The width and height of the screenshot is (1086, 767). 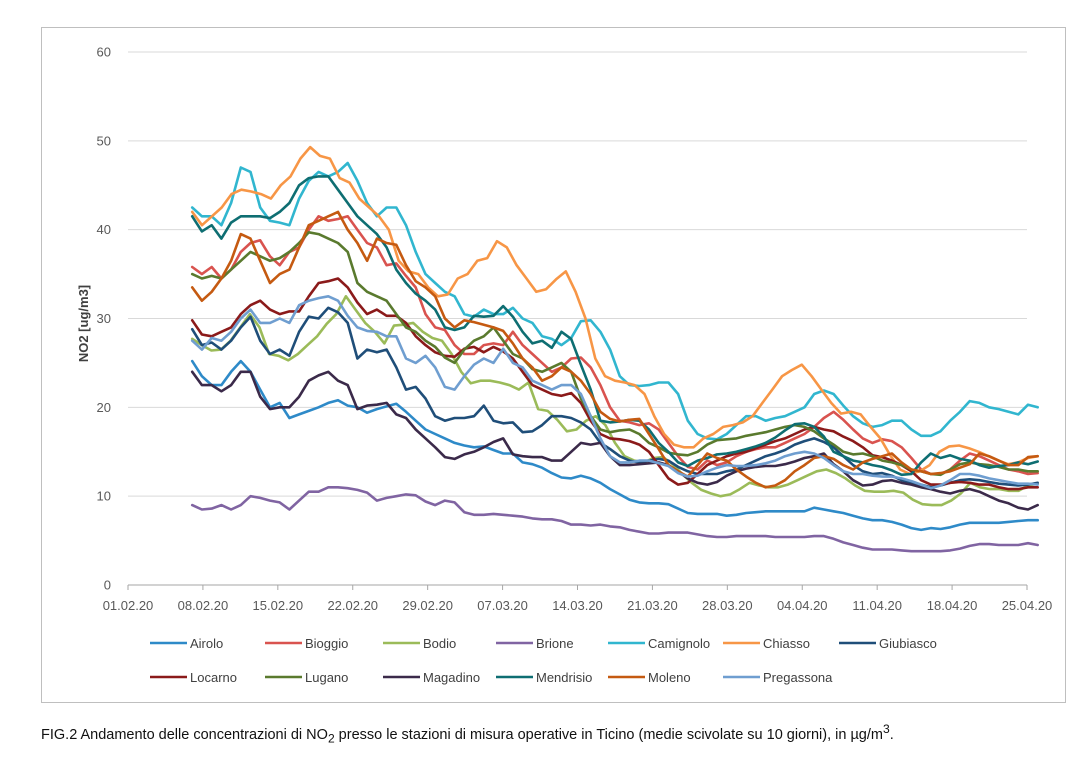 What do you see at coordinates (952, 605) in the screenshot?
I see `x-tick-label: 18.04.20` at bounding box center [952, 605].